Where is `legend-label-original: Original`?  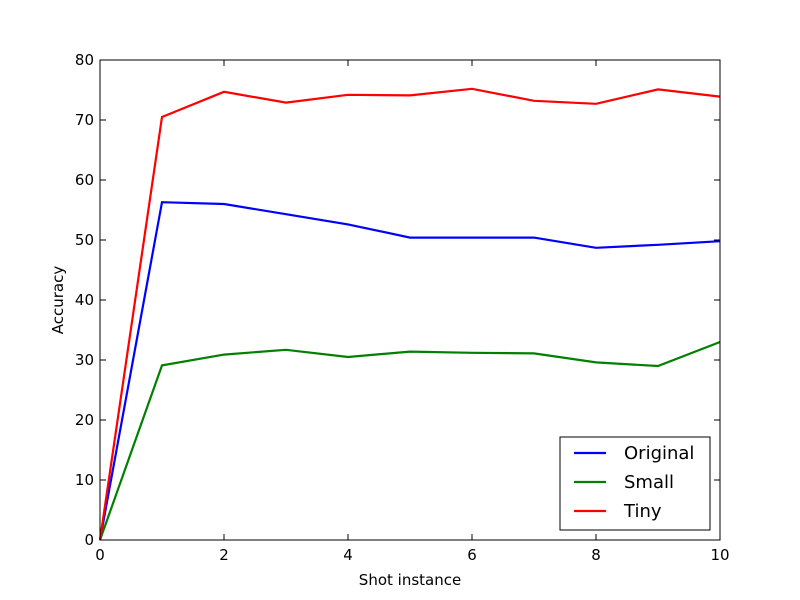 legend-label-original: Original is located at coordinates (659, 453).